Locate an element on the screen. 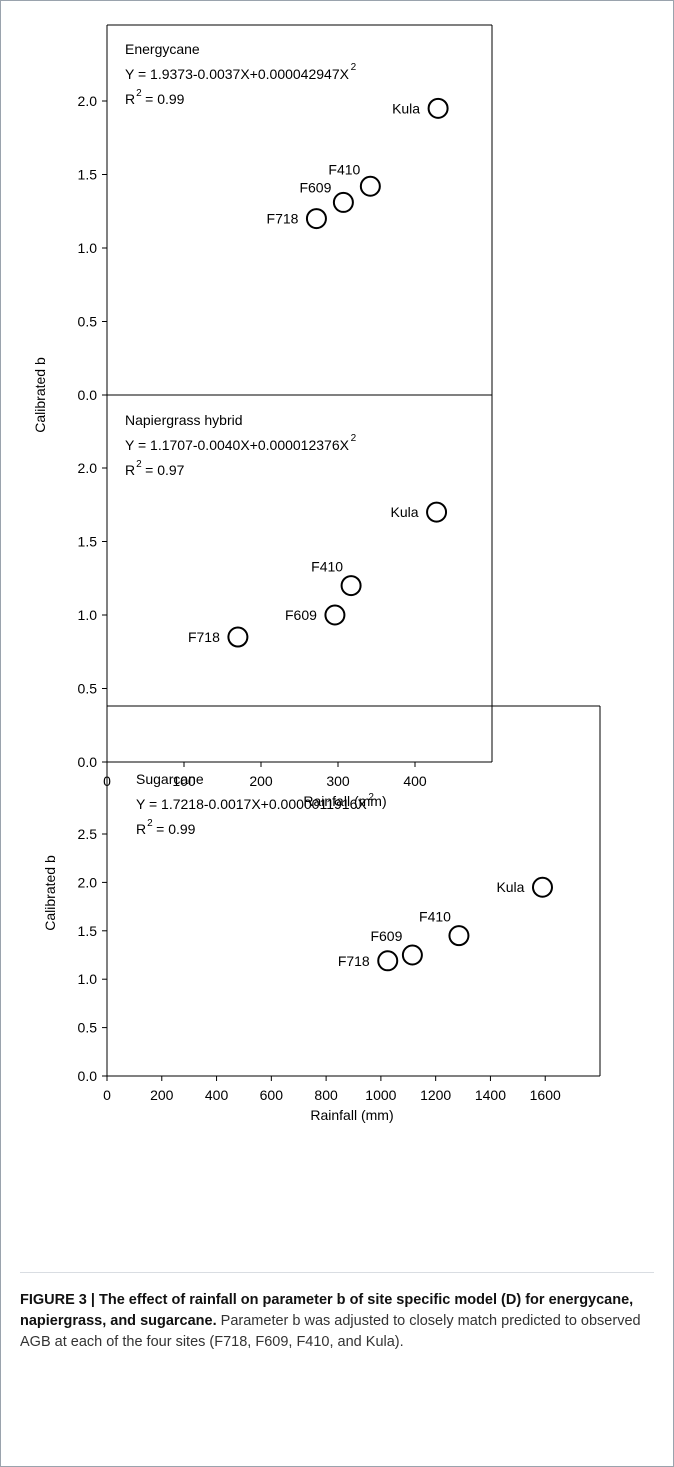 Image resolution: width=674 pixels, height=1467 pixels. x-tick-label: 0 is located at coordinates (107, 1095).